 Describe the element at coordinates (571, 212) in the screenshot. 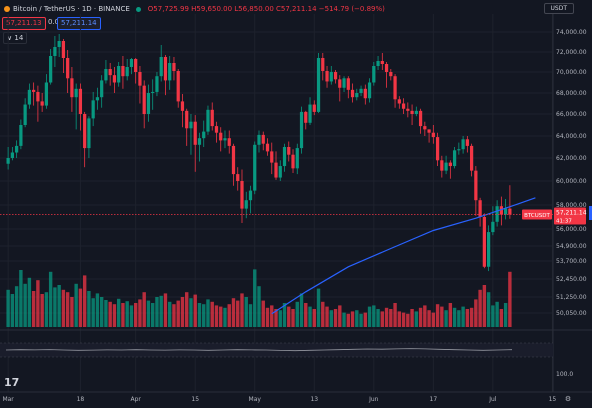

I see `price-tag-value: 57,211.14` at that location.